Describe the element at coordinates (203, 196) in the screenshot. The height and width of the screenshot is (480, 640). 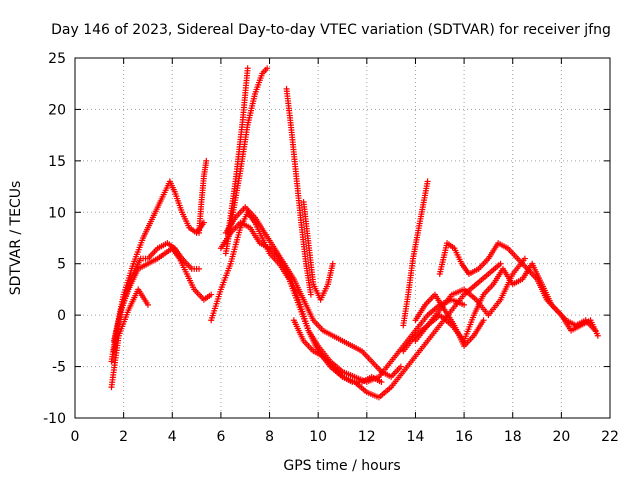
I see `series-track-j` at that location.